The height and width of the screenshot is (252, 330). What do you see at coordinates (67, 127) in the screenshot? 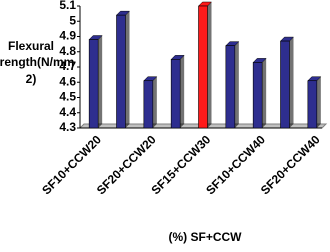
I see `y-tick-label: 4.3` at bounding box center [67, 127].